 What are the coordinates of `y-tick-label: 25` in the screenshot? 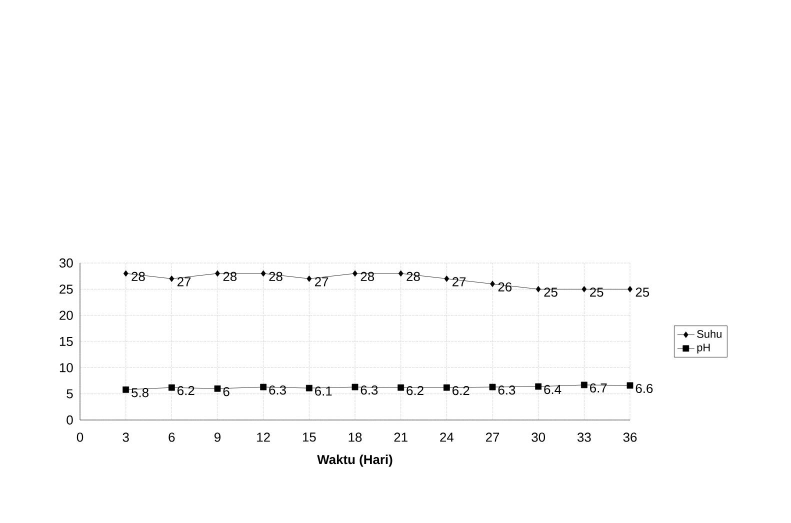 It's located at (66, 289).